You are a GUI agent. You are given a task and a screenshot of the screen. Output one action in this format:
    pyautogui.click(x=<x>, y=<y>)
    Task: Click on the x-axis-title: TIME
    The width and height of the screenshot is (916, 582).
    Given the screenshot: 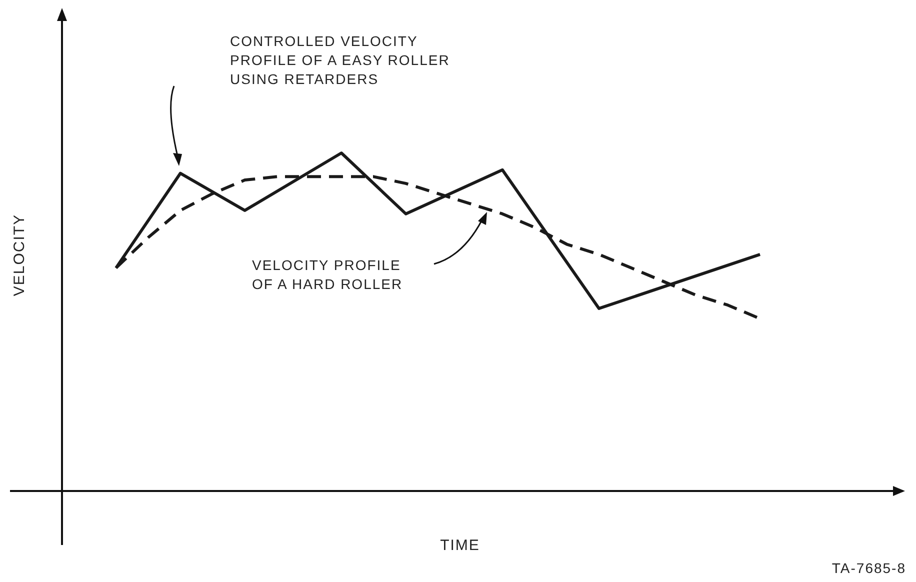 What is the action you would take?
    pyautogui.click(x=460, y=545)
    